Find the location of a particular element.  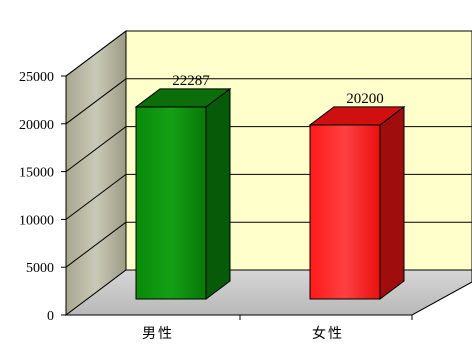

y-tick-label: 25000 is located at coordinates (36, 77).